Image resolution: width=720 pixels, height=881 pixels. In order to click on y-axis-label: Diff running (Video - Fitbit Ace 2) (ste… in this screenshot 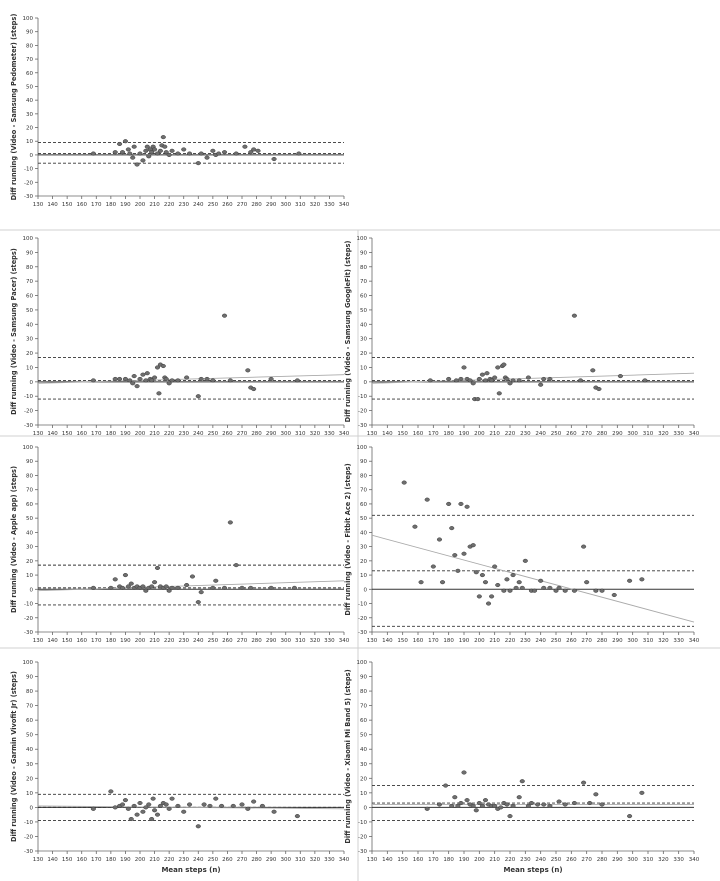, I will do `click(348, 539)`.